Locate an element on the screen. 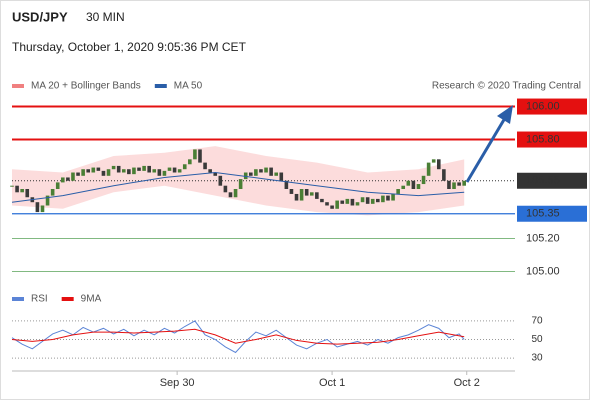 The height and width of the screenshot is (400, 590). ma50-line is located at coordinates (238, 187).